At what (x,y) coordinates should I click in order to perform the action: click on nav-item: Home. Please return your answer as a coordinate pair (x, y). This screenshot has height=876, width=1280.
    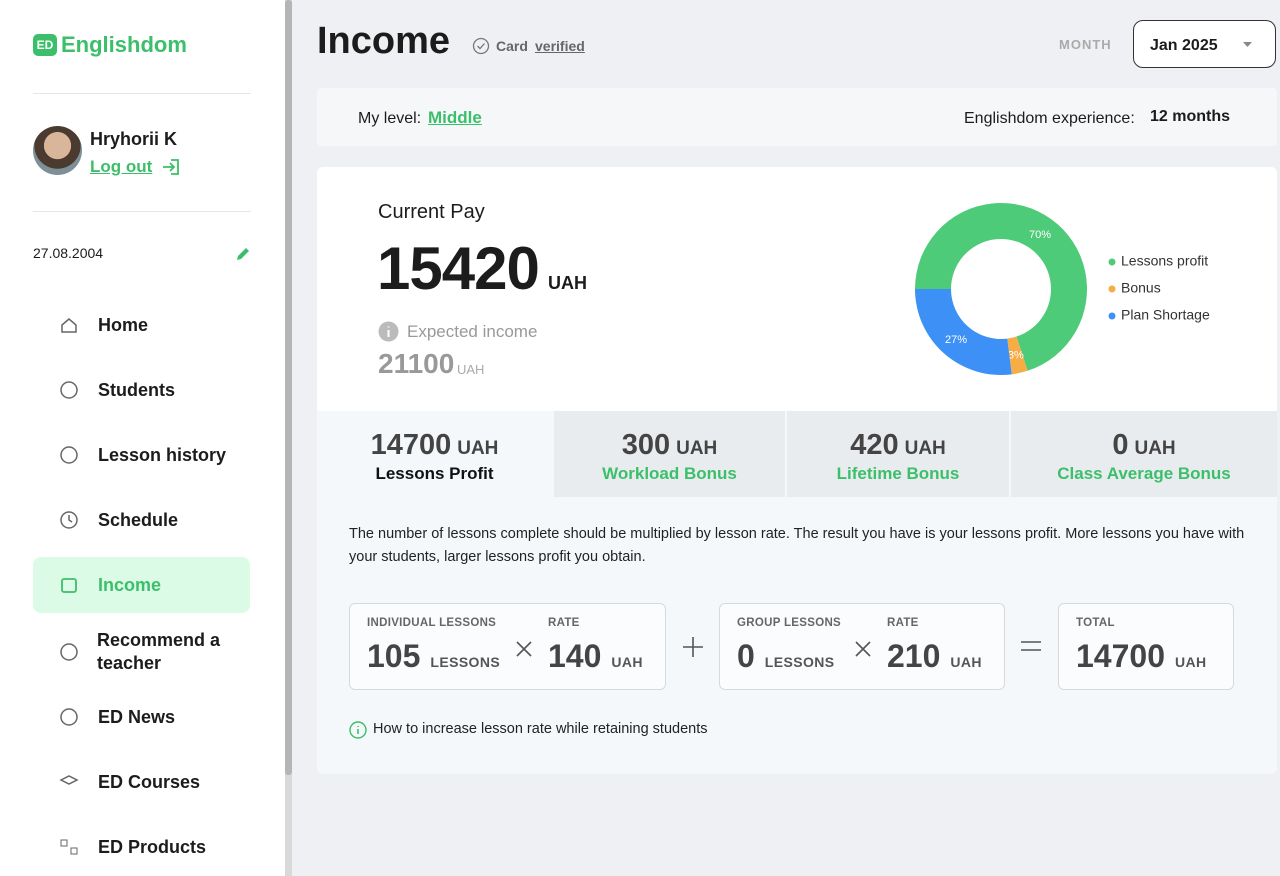
    Looking at the image, I should click on (141, 325).